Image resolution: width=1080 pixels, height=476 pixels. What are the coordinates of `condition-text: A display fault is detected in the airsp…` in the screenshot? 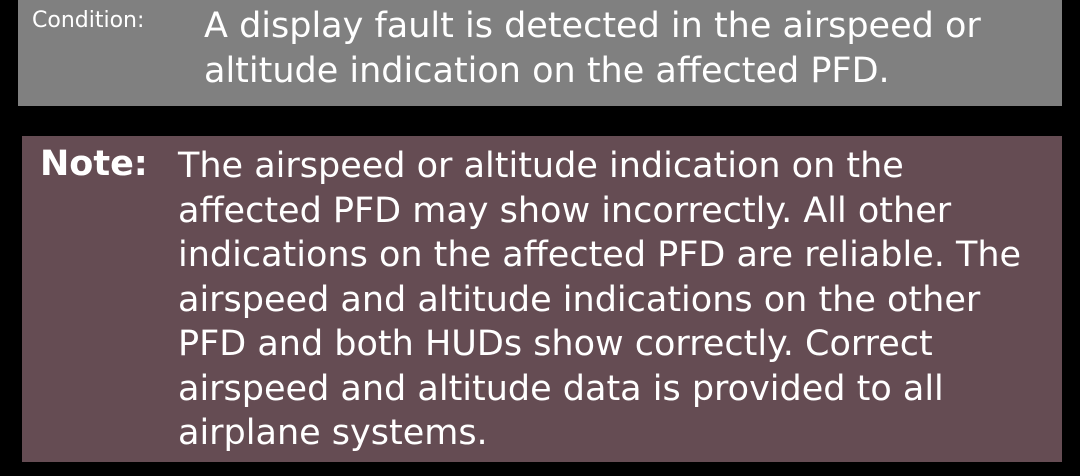 It's located at (592, 48).